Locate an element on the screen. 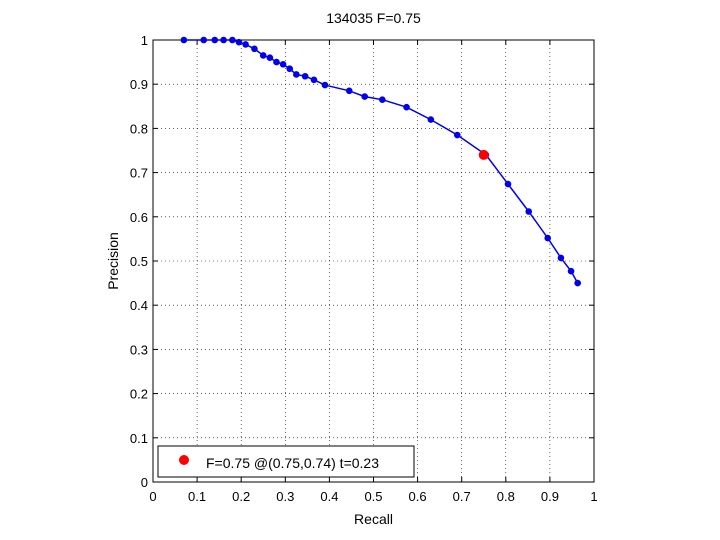 This screenshot has width=720, height=540. legend: F=0.75 @(0.75,0.74) t=0.23 is located at coordinates (286, 461).